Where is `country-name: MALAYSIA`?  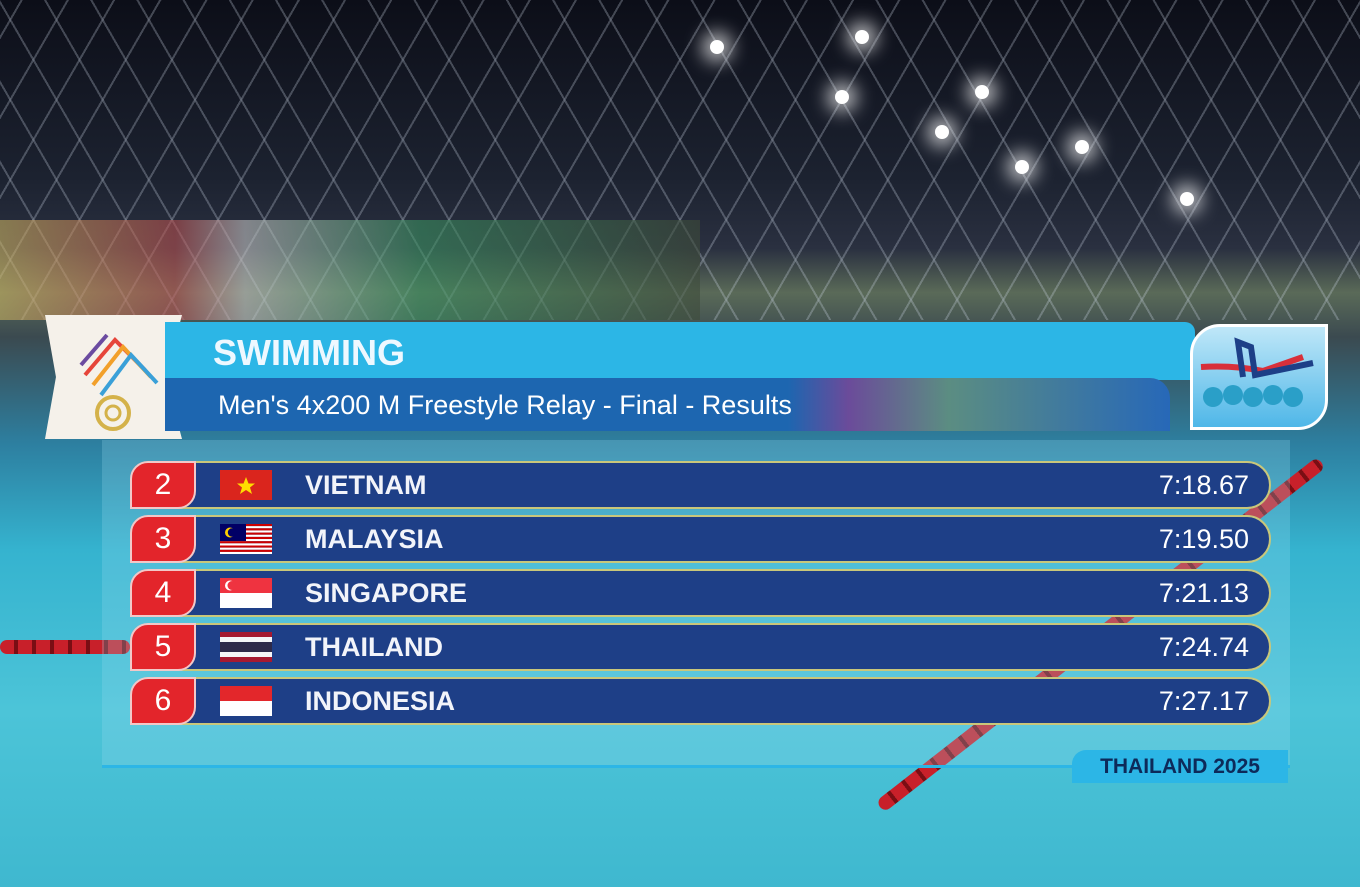 country-name: MALAYSIA is located at coordinates (374, 539).